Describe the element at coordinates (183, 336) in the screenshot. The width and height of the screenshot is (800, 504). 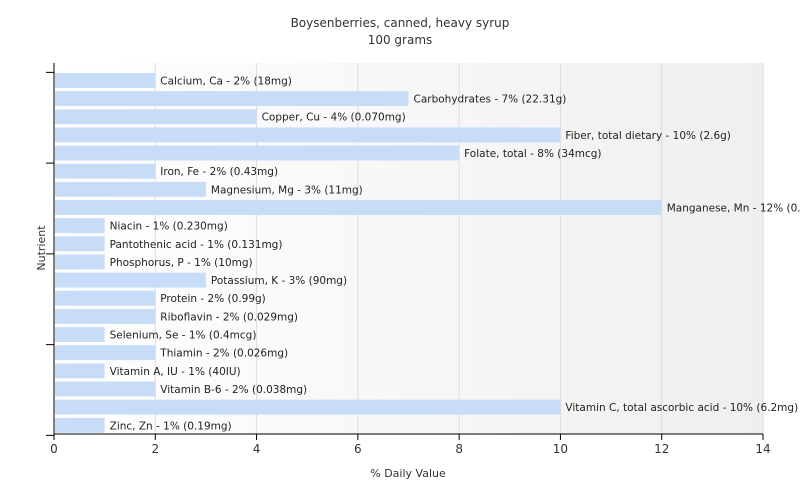
I see `bar-label: Selenium, Se - 1% (0.4mcg)` at that location.